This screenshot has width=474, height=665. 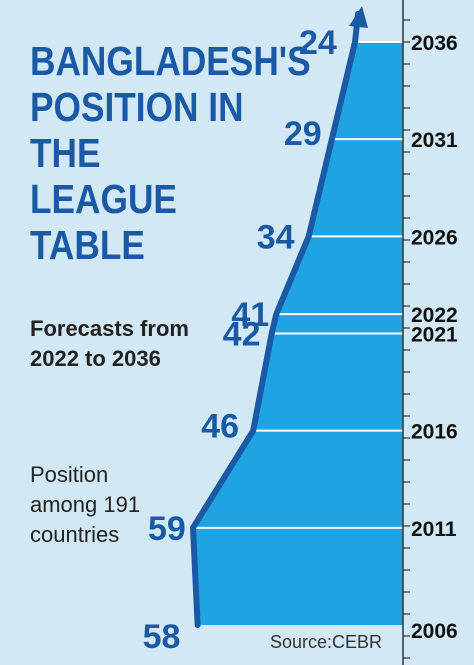 I want to click on position-label-2026: 34, so click(x=276, y=237).